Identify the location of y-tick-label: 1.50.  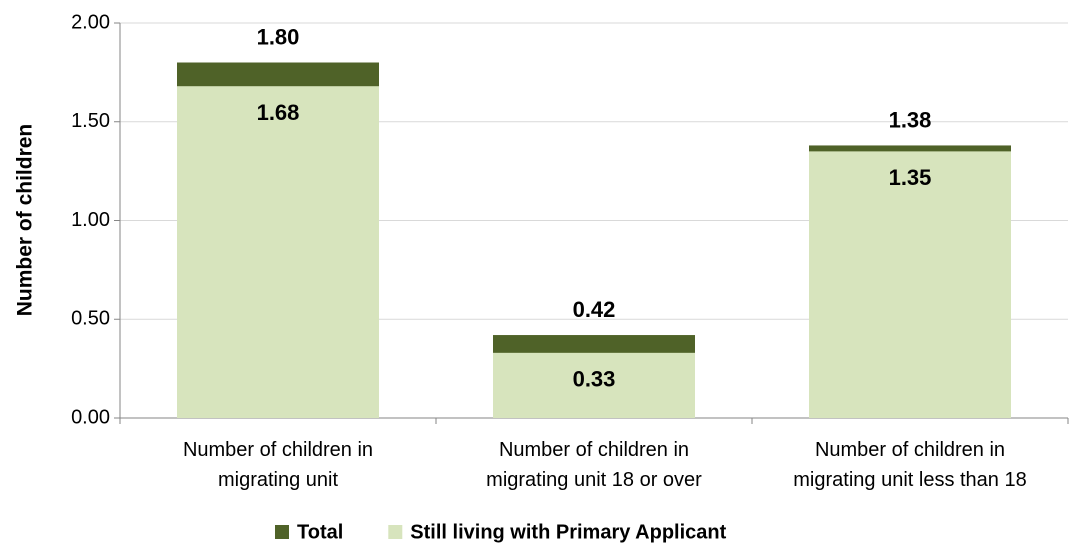
(90, 121).